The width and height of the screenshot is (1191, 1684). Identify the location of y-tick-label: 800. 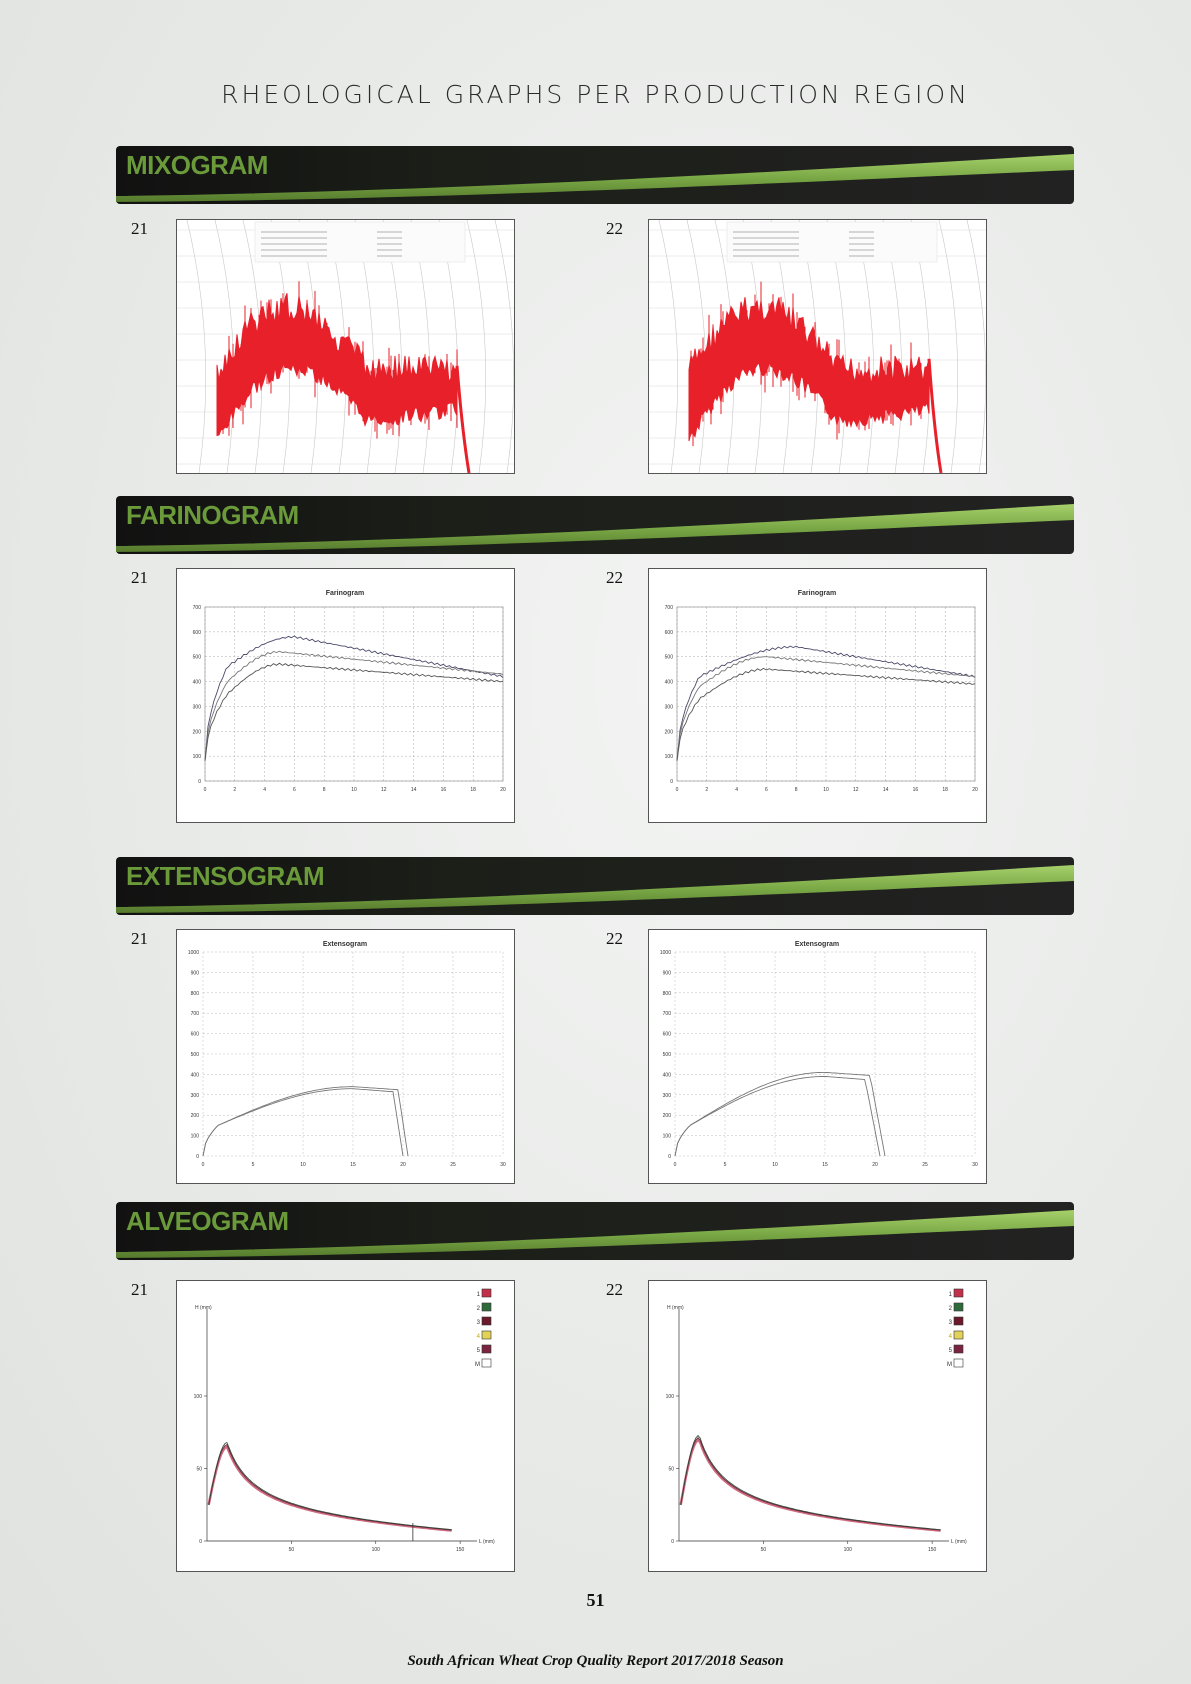
(195, 994).